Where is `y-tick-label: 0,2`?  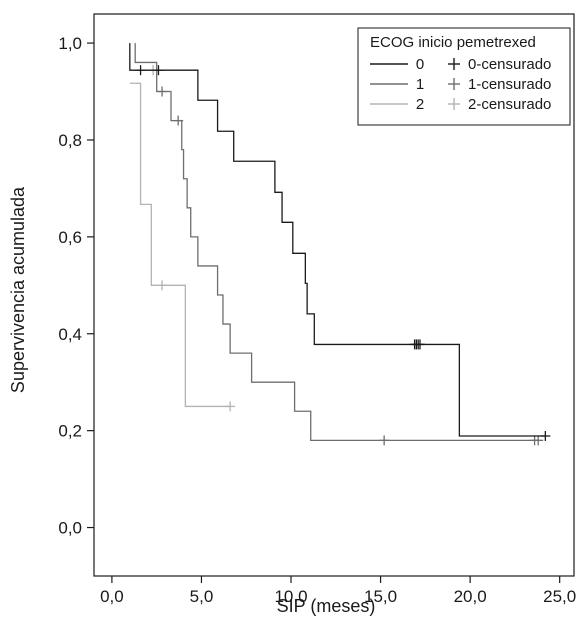 y-tick-label: 0,2 is located at coordinates (70, 431).